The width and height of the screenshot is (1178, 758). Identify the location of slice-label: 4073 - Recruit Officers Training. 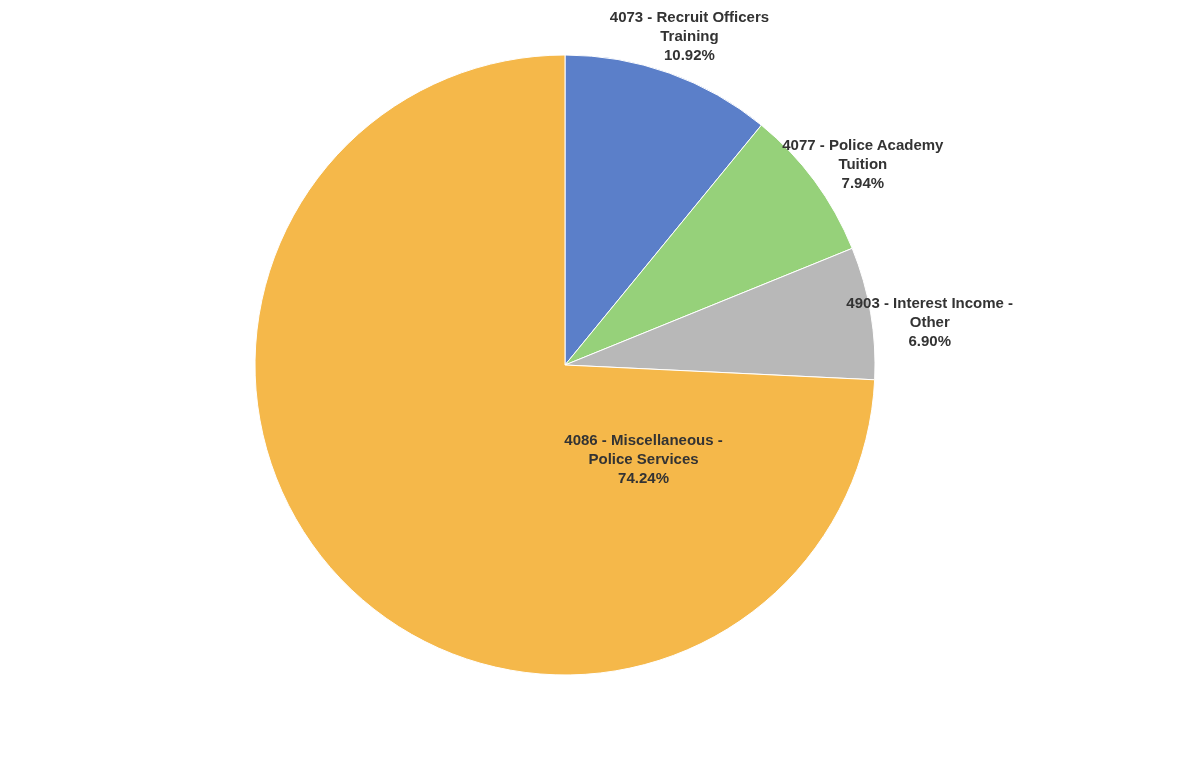
(689, 25).